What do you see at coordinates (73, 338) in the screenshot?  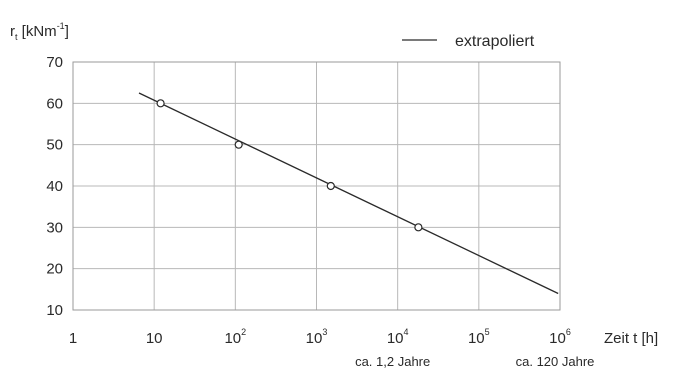 I see `x-tick-label: 1` at bounding box center [73, 338].